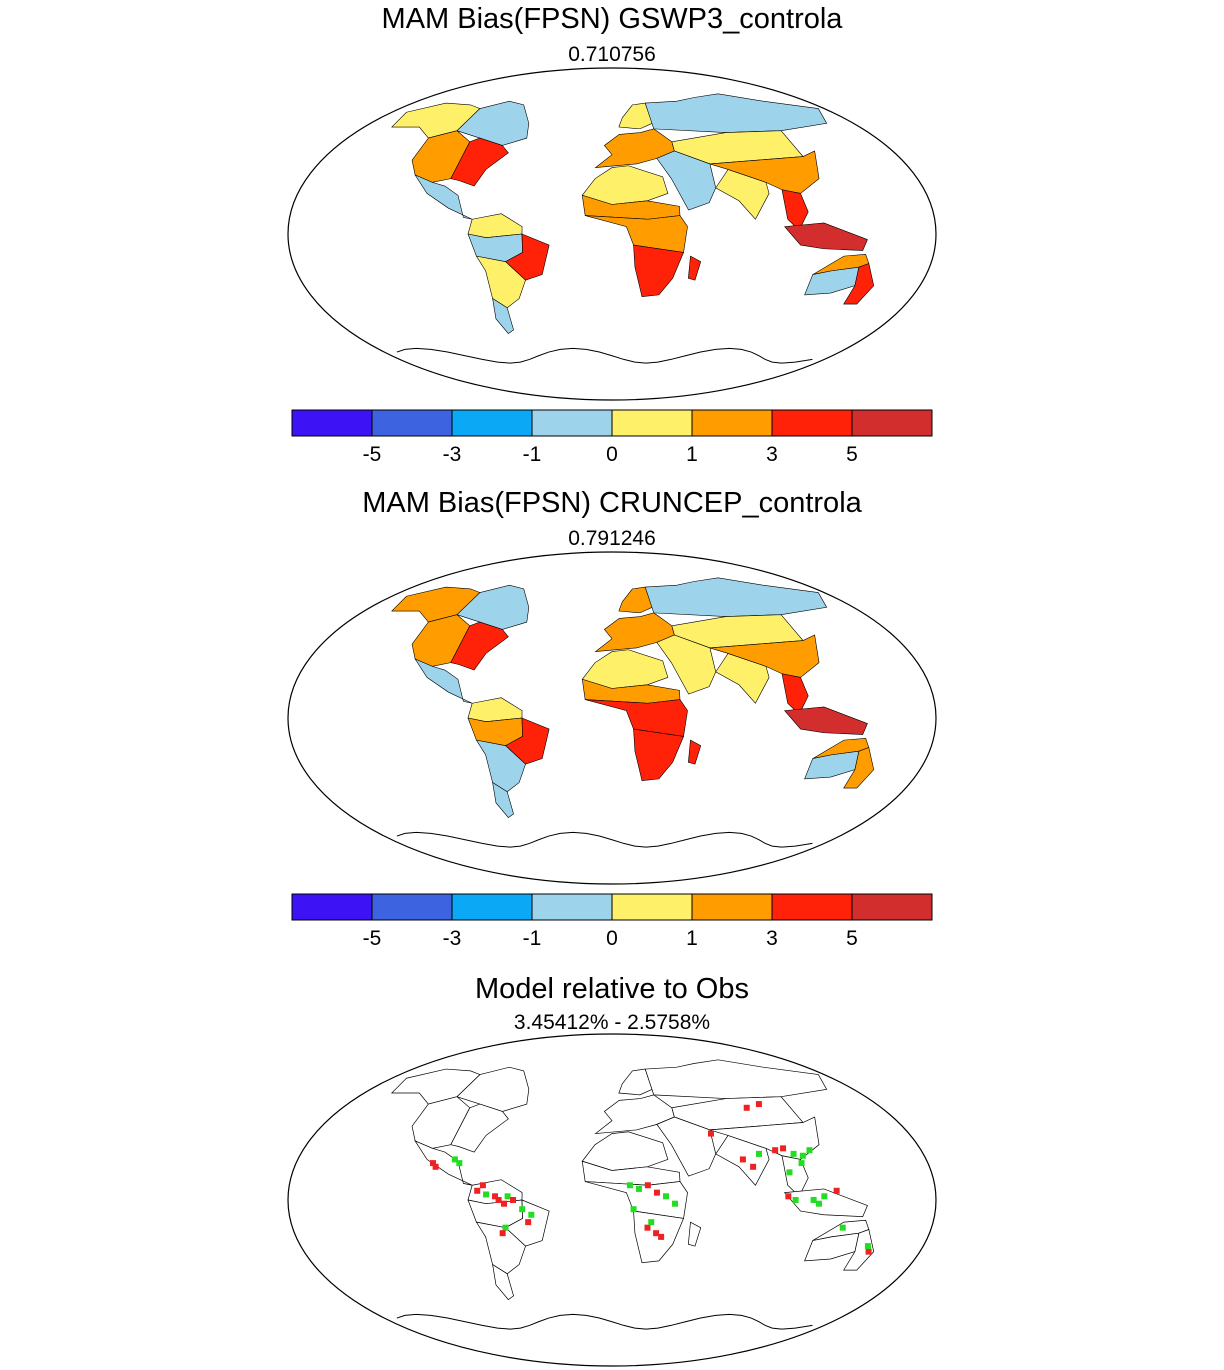 This screenshot has height=1370, width=1224. I want to click on region-eastern-australia, so click(859, 768).